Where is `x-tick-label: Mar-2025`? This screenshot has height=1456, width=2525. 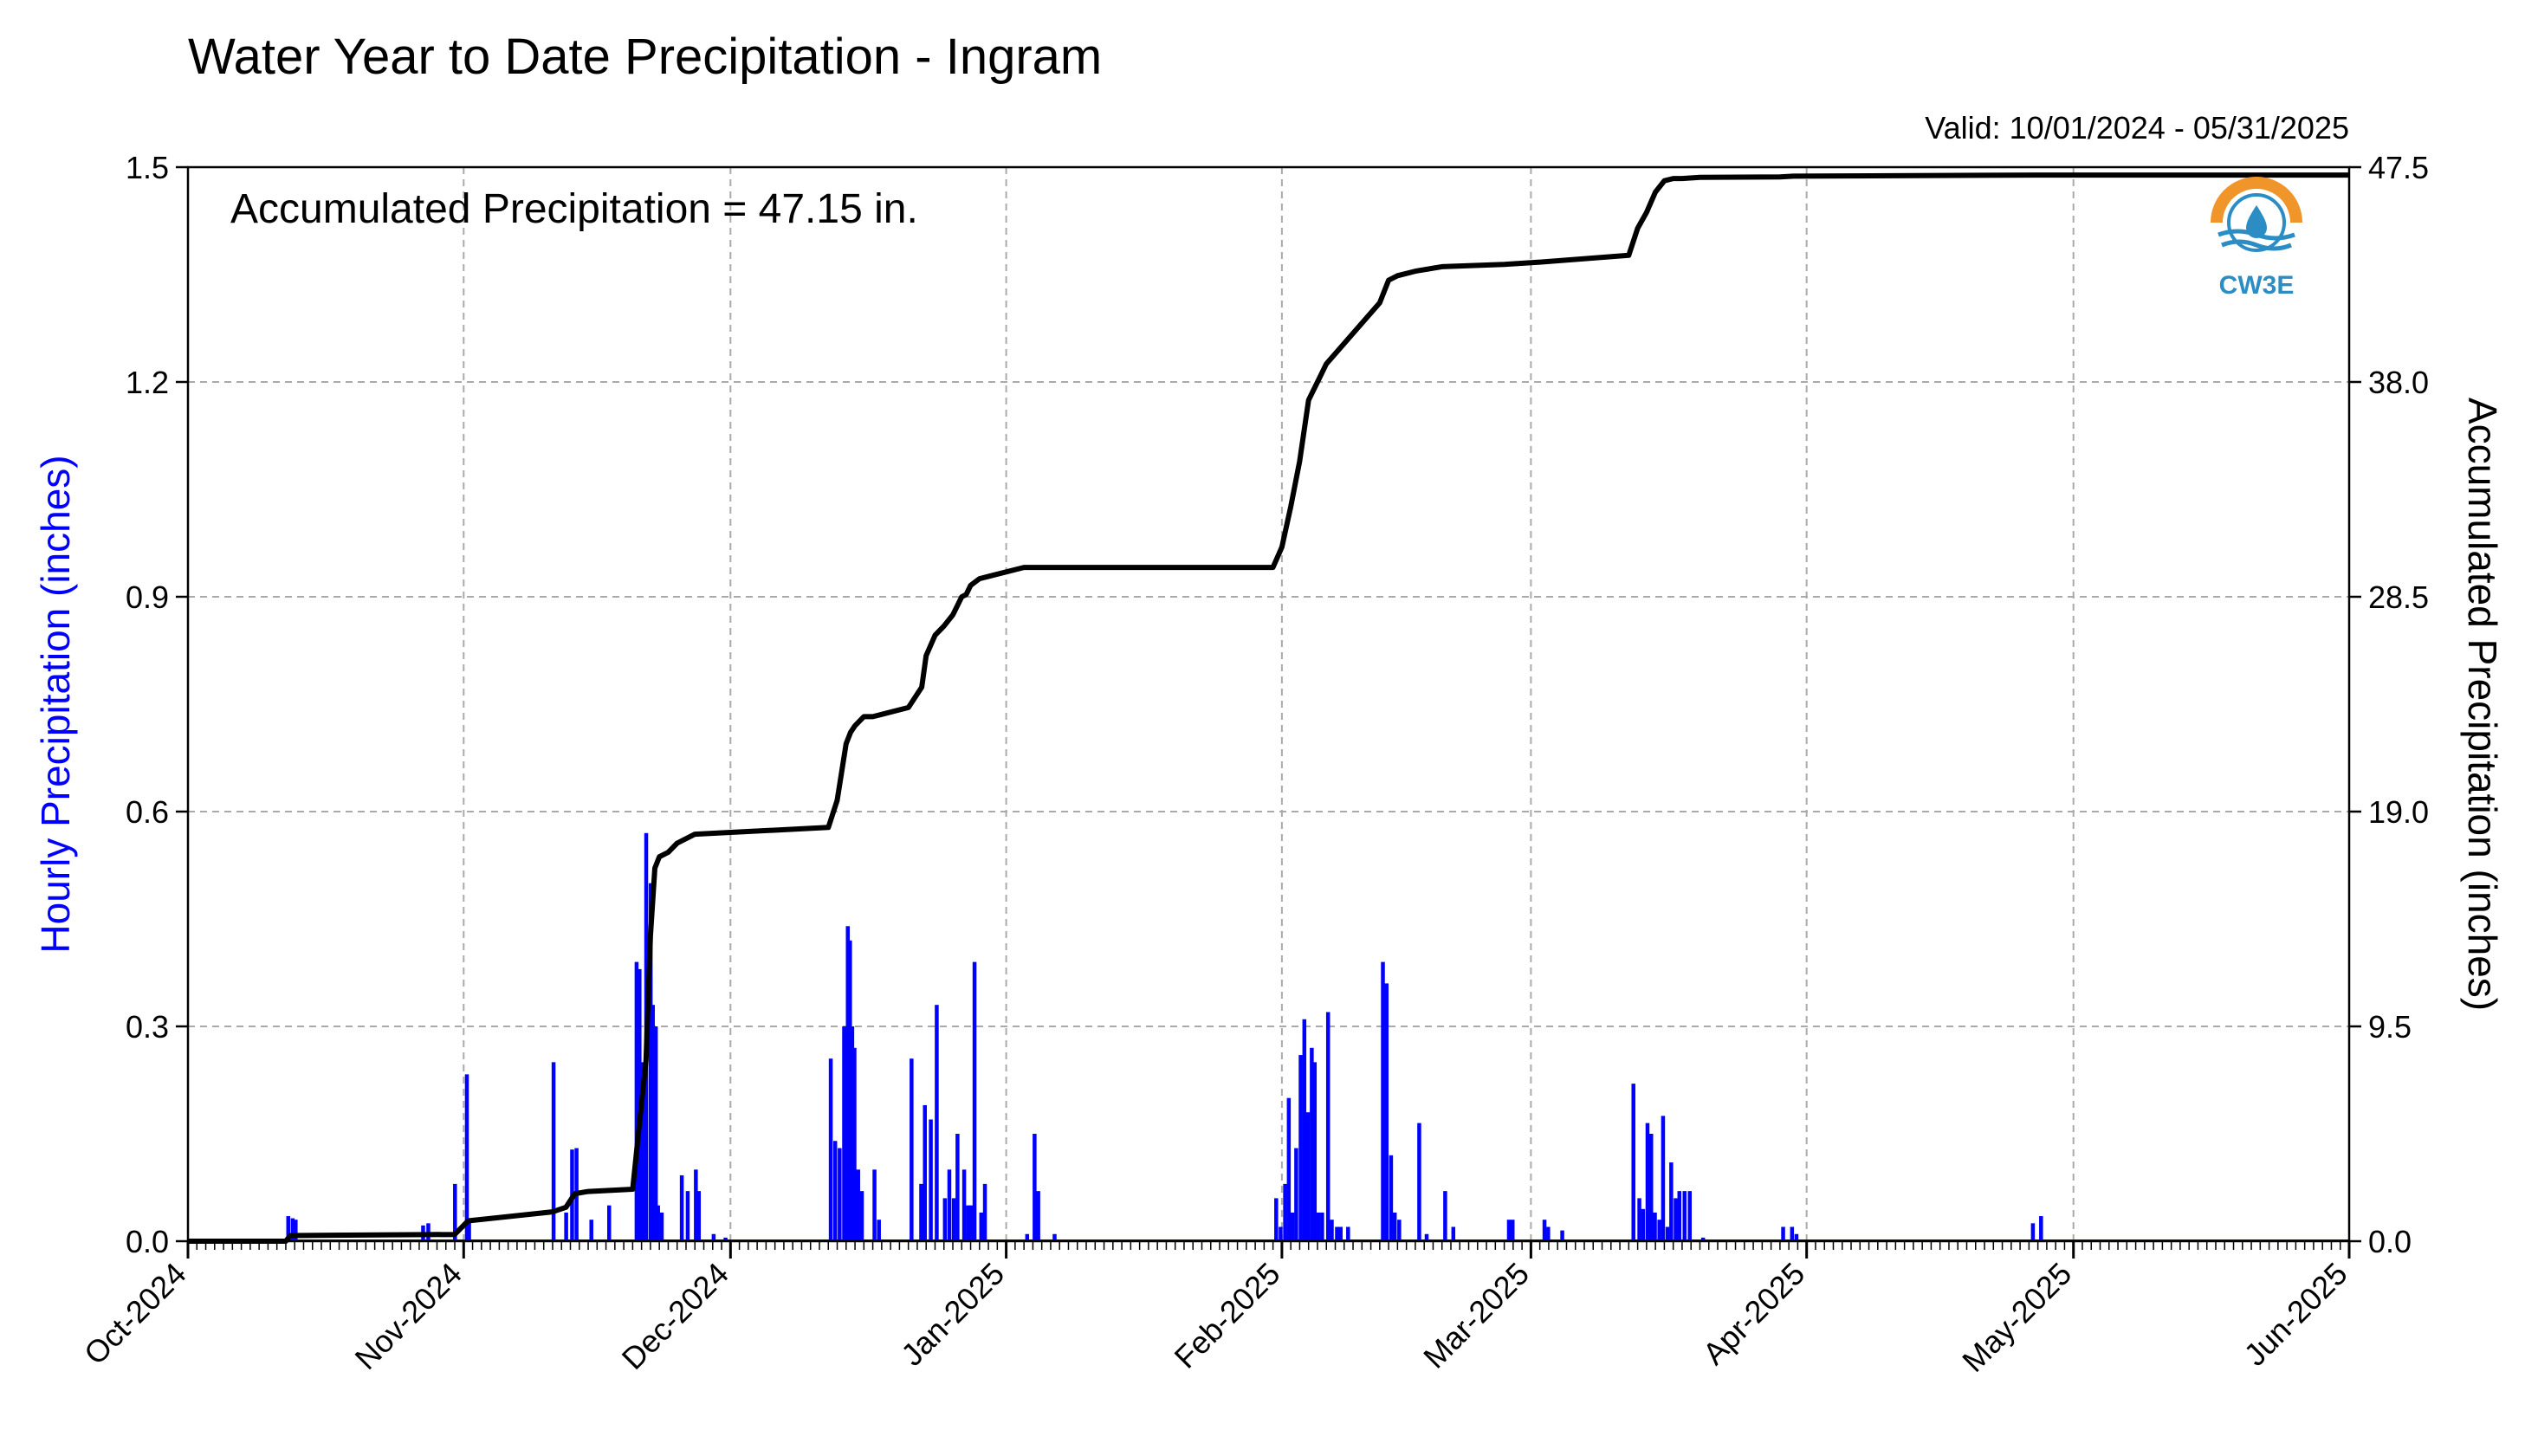
x-tick-label: Mar-2025 is located at coordinates (1476, 1315).